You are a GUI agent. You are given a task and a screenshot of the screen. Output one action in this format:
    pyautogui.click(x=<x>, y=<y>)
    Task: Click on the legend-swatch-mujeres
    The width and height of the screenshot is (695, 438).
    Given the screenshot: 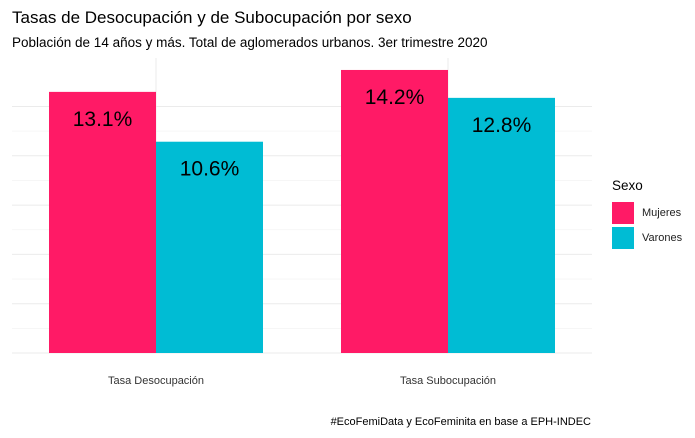 What is the action you would take?
    pyautogui.click(x=623, y=212)
    